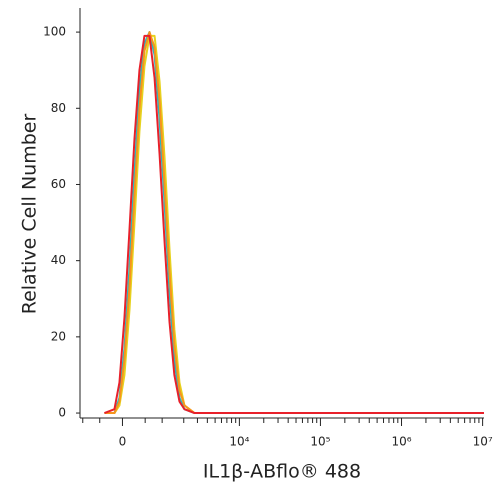  What do you see at coordinates (239, 442) in the screenshot?
I see `x-tick-label: 10⁴` at bounding box center [239, 442].